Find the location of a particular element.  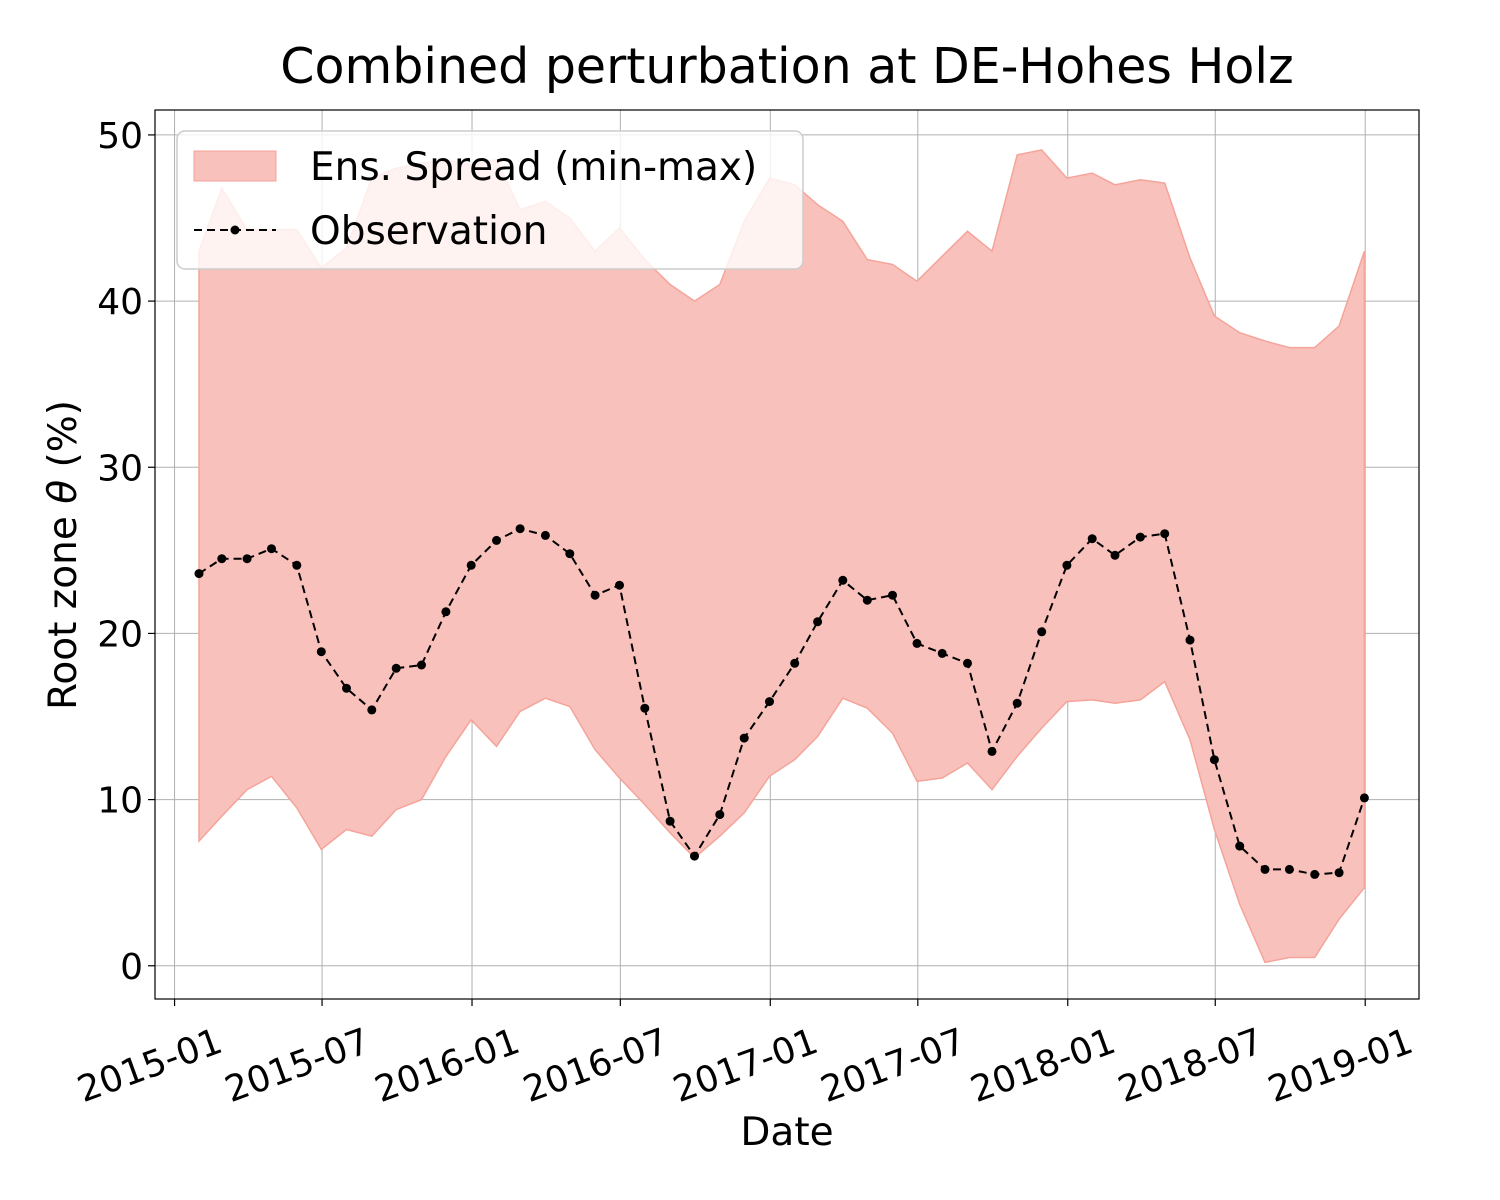

y-tick-label: 10 is located at coordinates (120, 801).